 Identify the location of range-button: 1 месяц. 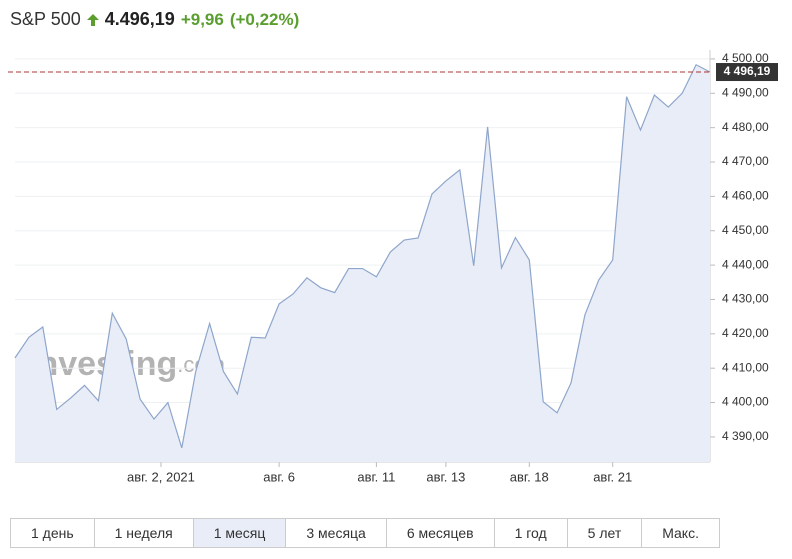
(240, 533).